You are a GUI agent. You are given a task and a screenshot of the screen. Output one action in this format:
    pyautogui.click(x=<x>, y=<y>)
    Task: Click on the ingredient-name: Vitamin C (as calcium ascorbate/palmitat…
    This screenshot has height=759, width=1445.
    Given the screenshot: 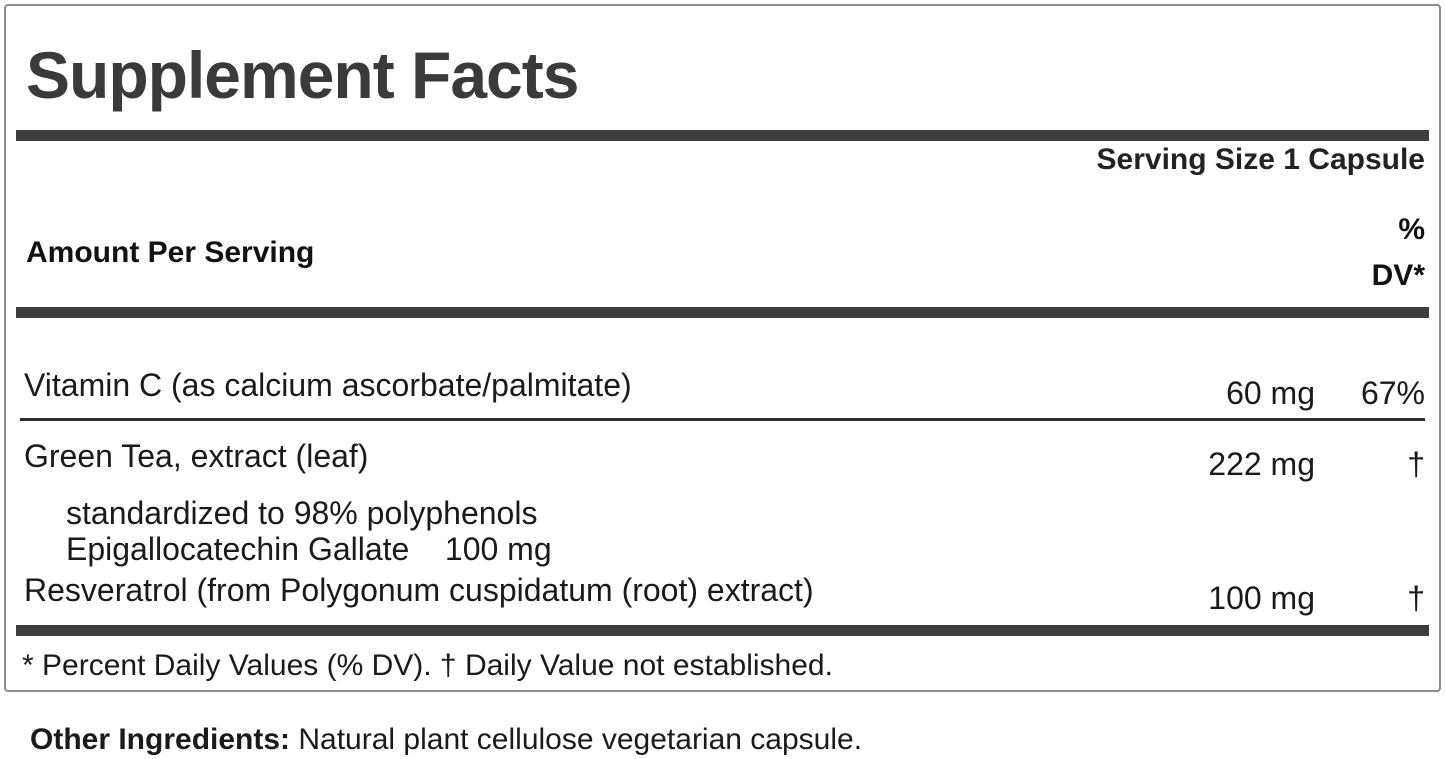 What is the action you would take?
    pyautogui.click(x=328, y=385)
    